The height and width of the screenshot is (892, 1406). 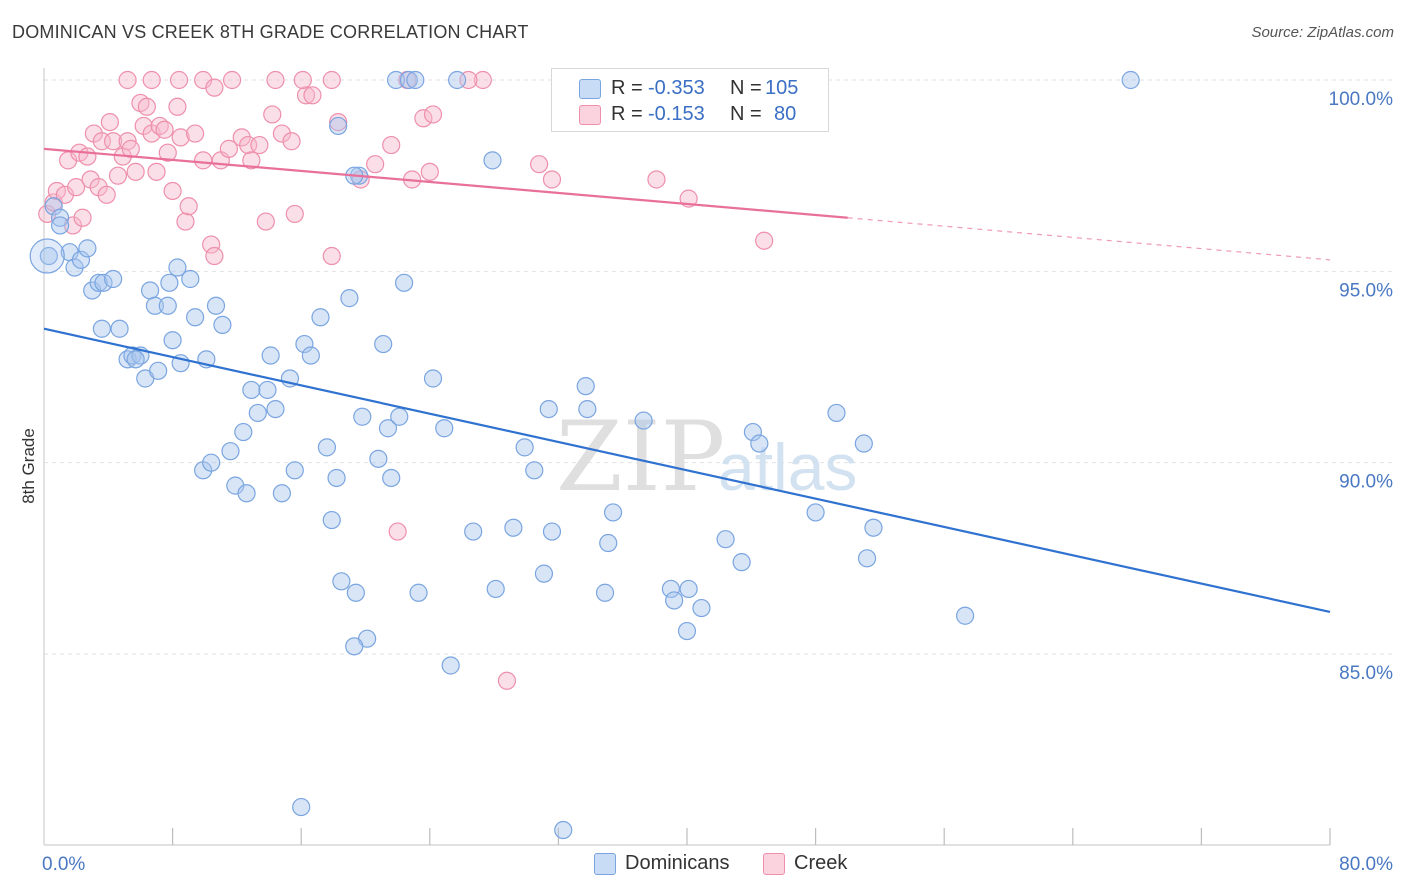 I want to click on source-credit: Source: ZipAtlas.com, so click(x=1322, y=32).